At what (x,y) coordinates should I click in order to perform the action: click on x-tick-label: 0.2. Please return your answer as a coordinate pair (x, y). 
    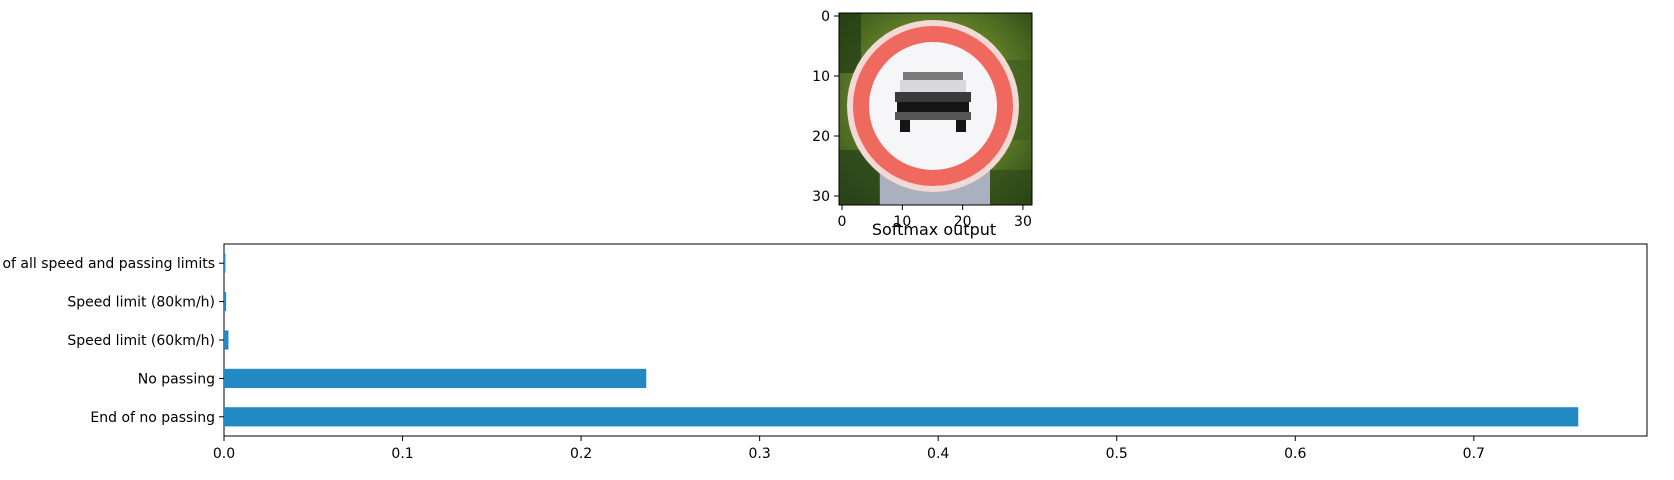
    Looking at the image, I should click on (581, 454).